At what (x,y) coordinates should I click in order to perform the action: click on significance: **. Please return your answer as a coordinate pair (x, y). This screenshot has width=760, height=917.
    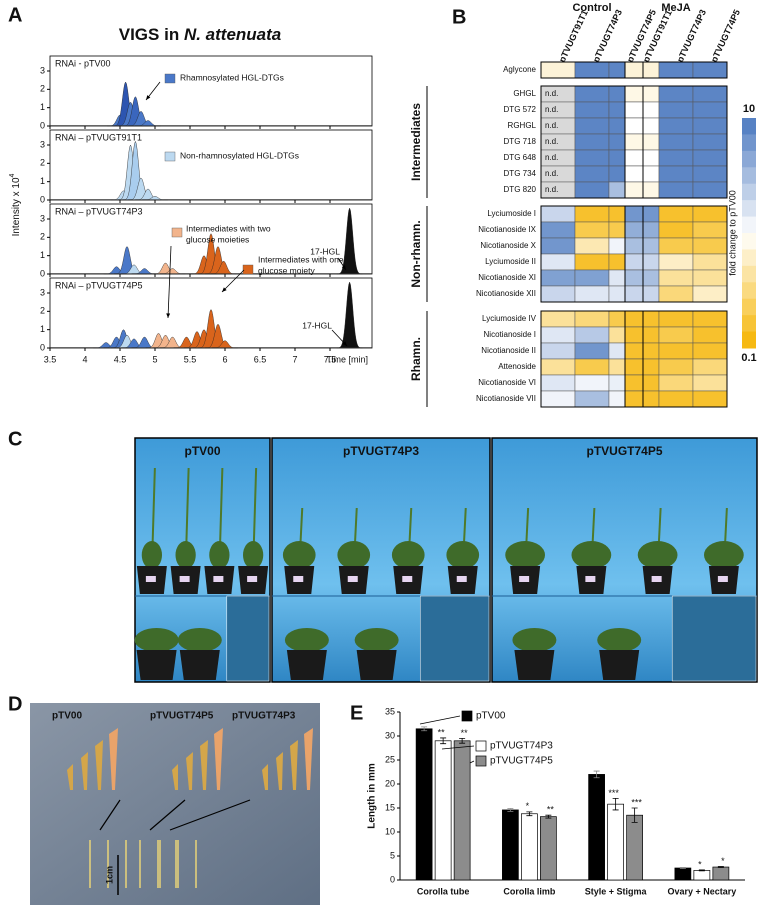
    Looking at the image, I should click on (465, 733).